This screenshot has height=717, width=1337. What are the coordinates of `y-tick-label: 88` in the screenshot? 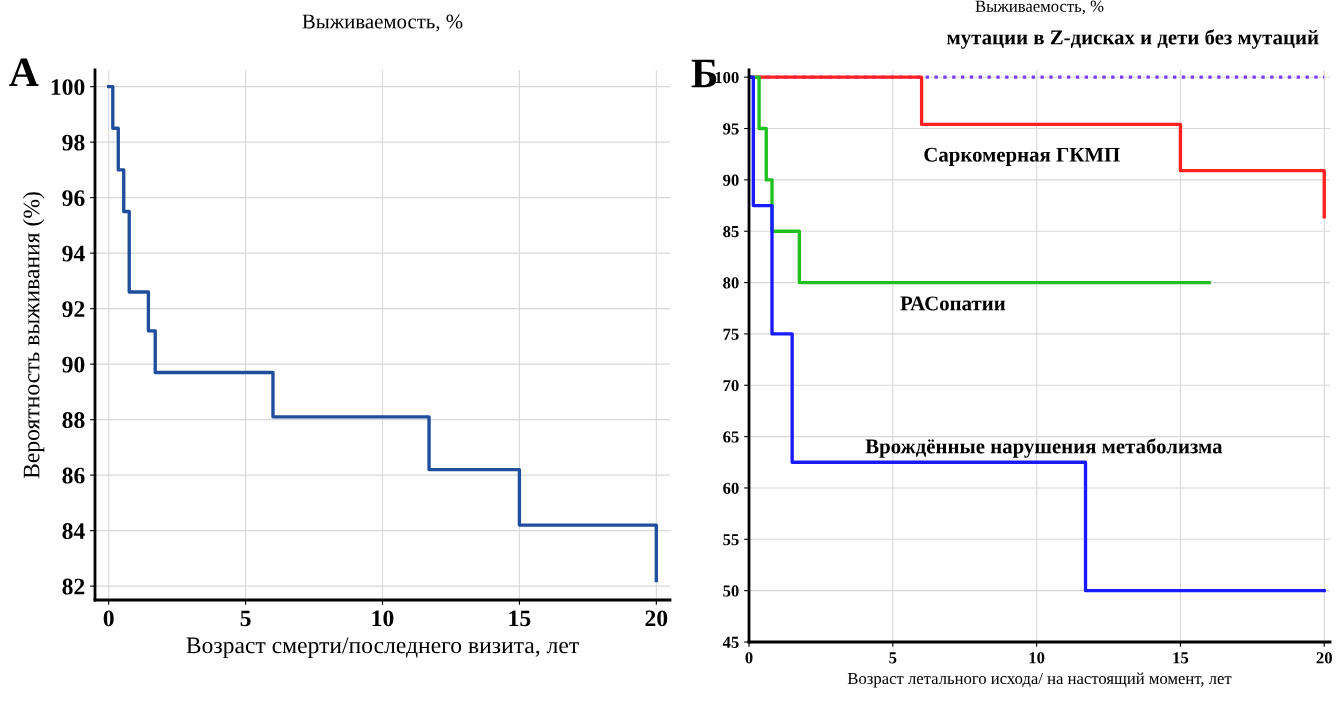 It's located at (73, 420).